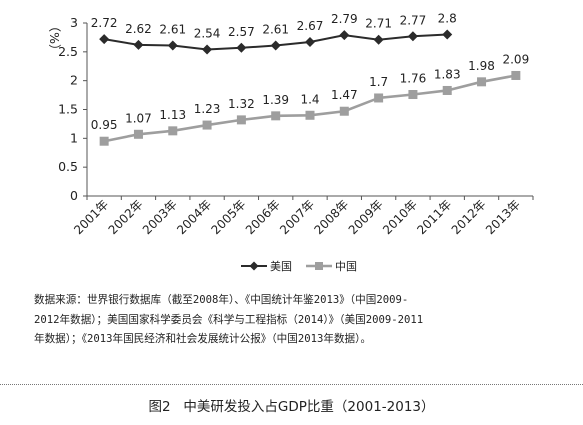 Image resolution: width=583 pixels, height=425 pixels. What do you see at coordinates (366, 217) in the screenshot?
I see `x-tick-label: 2009年` at bounding box center [366, 217].